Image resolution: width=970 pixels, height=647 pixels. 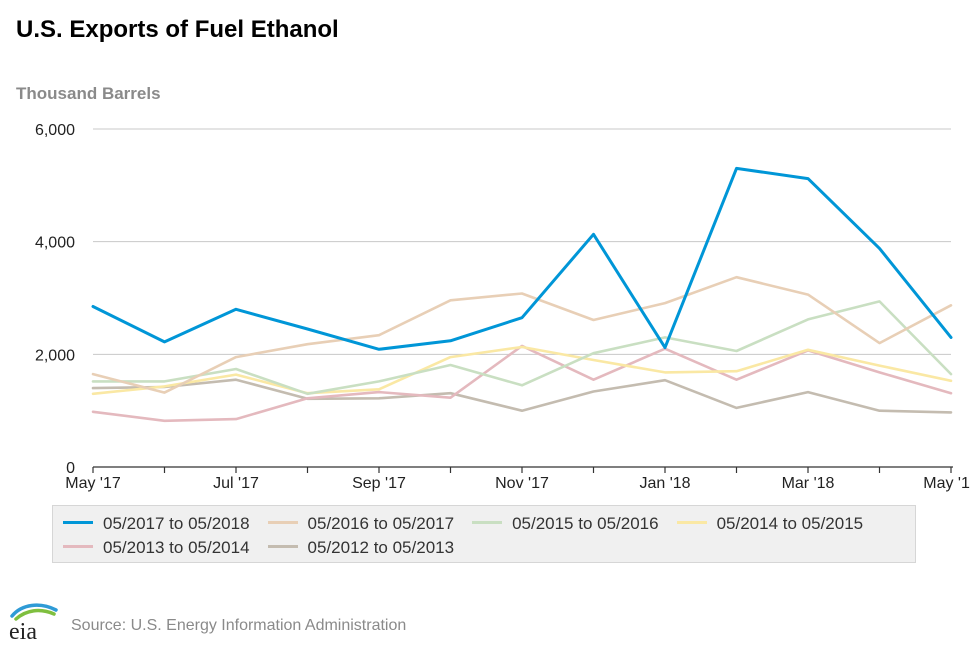 I want to click on x-tick-label: May '18, so click(x=946, y=483).